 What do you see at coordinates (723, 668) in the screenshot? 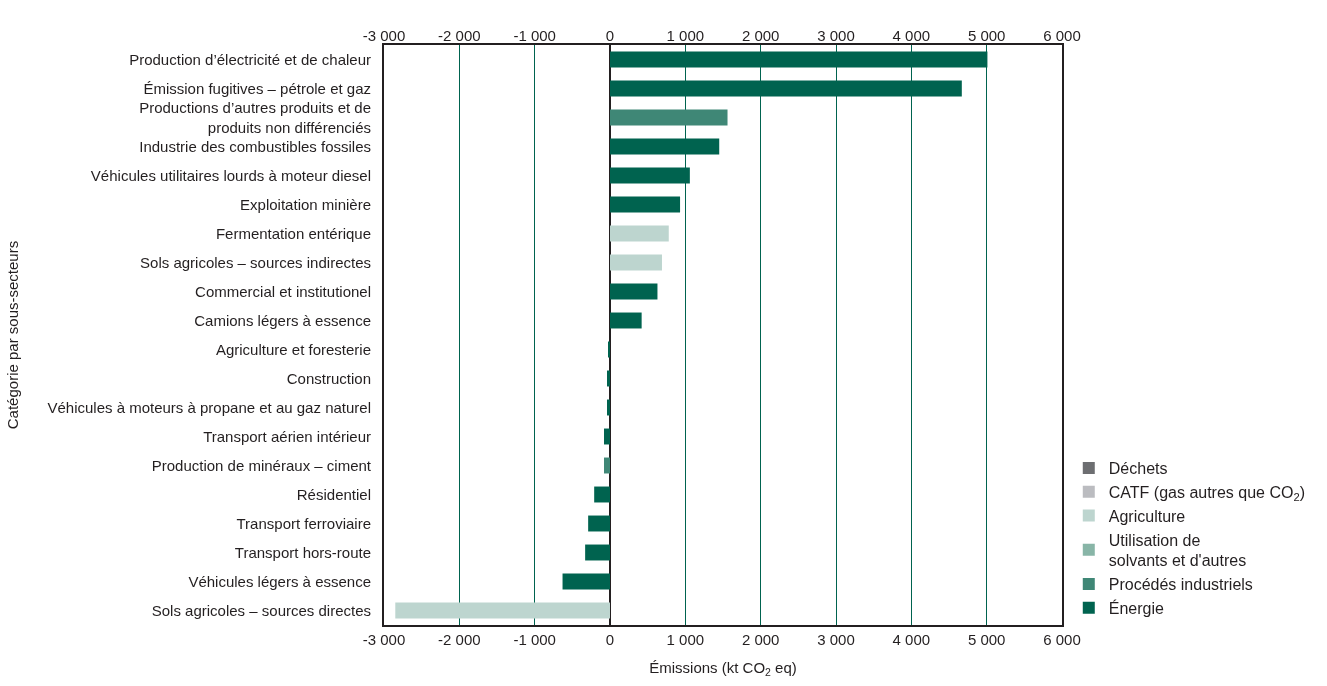
I see `x-axis-title: Émissions (kt CO$_{2}$ eq)` at bounding box center [723, 668].